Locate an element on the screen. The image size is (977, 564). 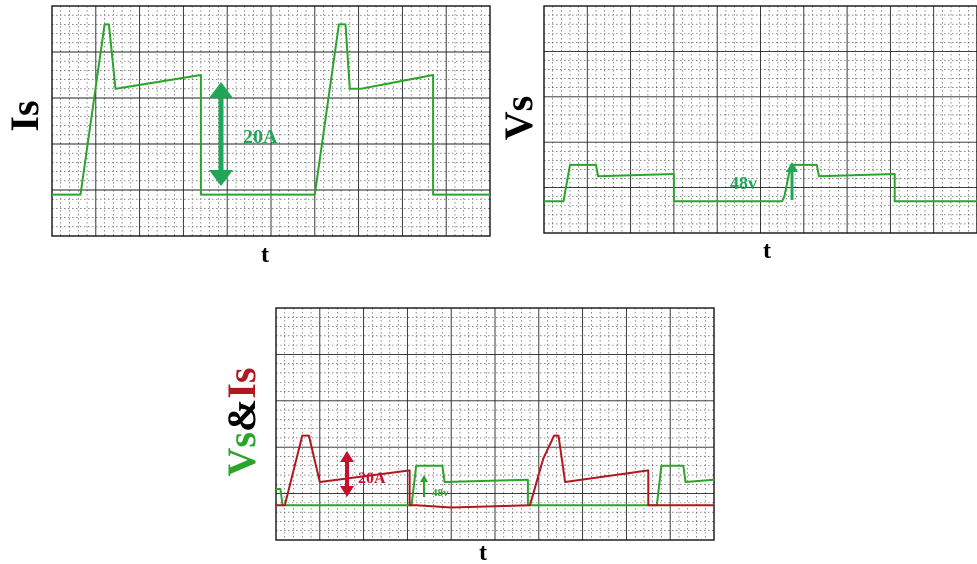
chart-is-annotation-20a: 20A is located at coordinates (260, 137).